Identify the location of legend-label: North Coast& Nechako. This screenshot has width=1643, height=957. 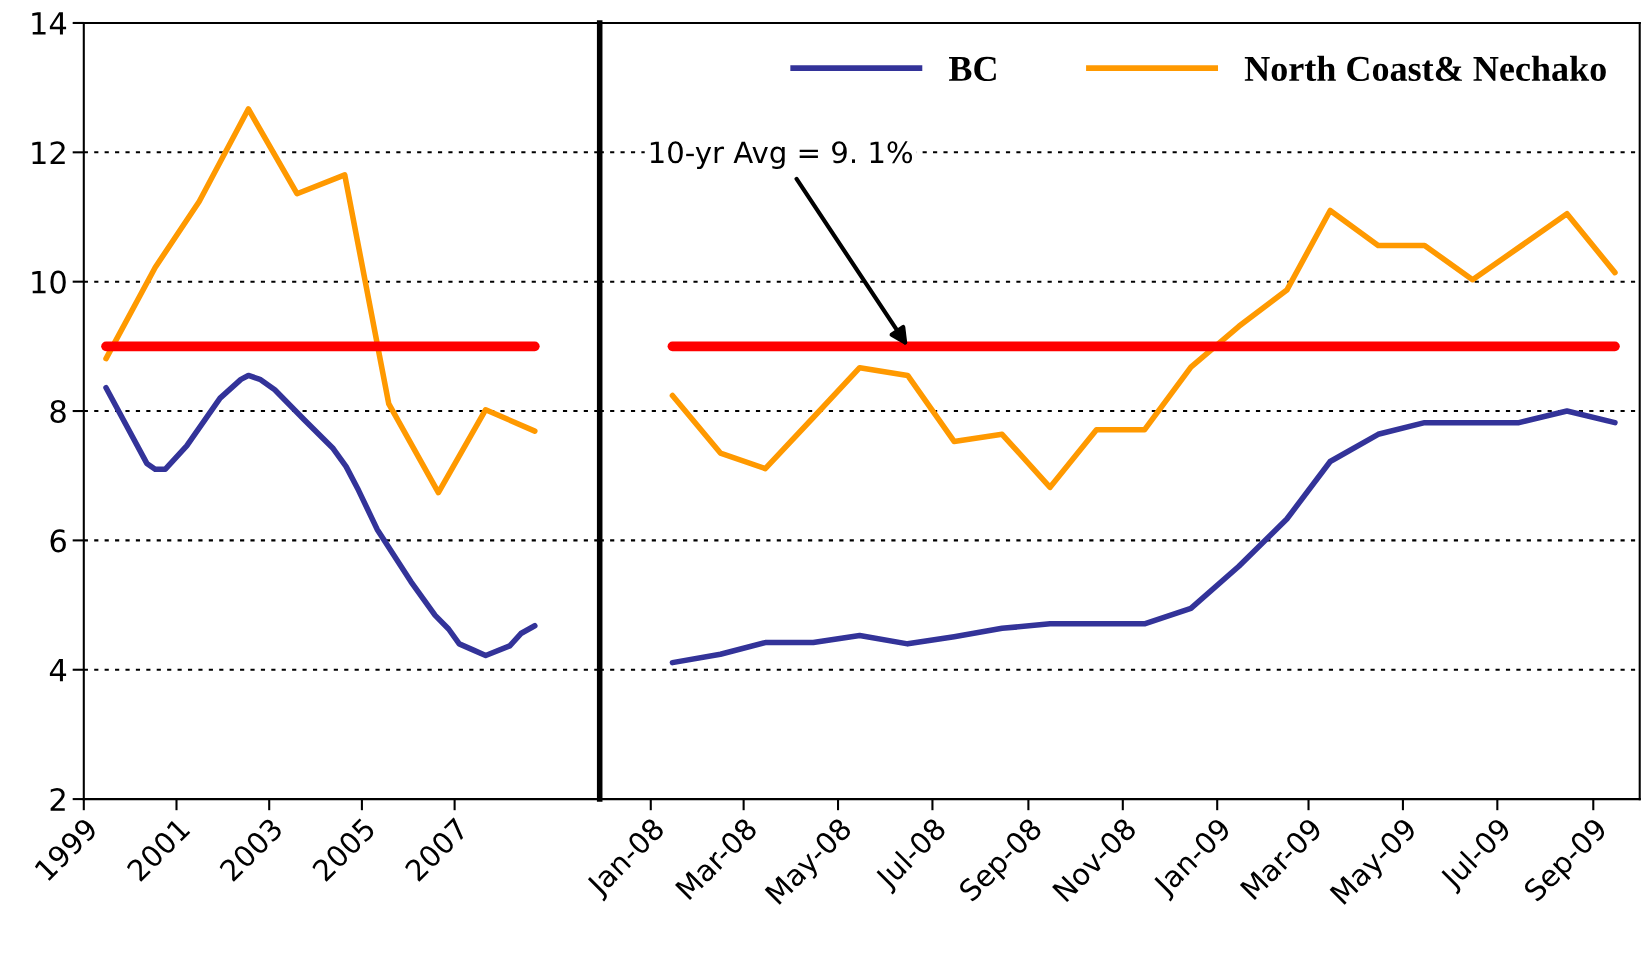
(1425, 68).